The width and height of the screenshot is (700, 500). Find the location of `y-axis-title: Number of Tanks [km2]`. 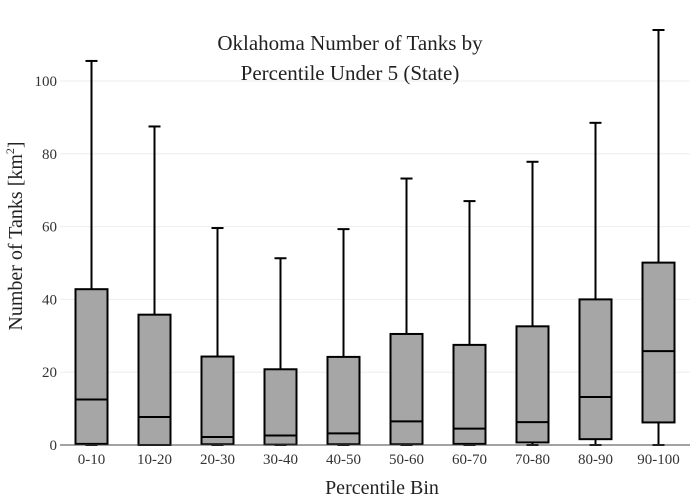

y-axis-title: Number of Tanks [km2] is located at coordinates (15, 235).